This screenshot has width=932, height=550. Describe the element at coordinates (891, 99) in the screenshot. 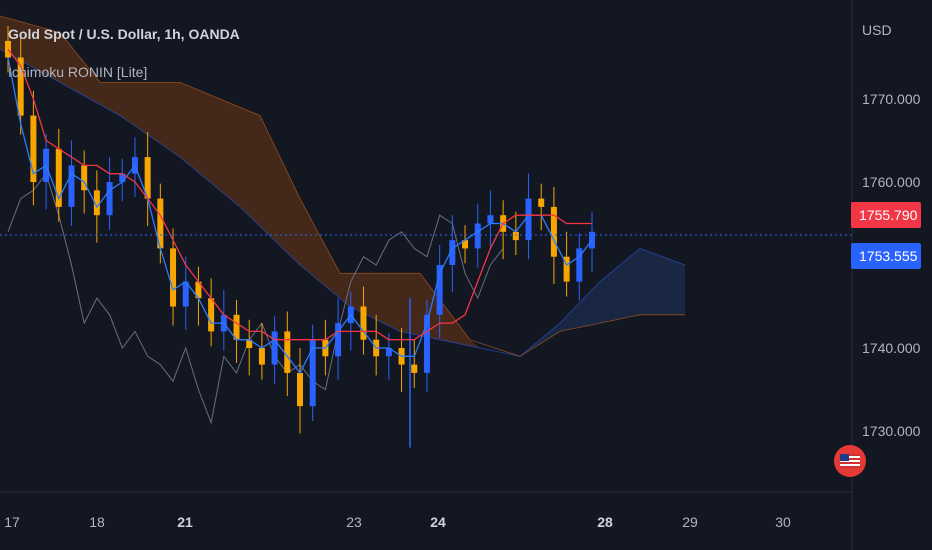

I see `y-tick-label: 1770.000` at that location.